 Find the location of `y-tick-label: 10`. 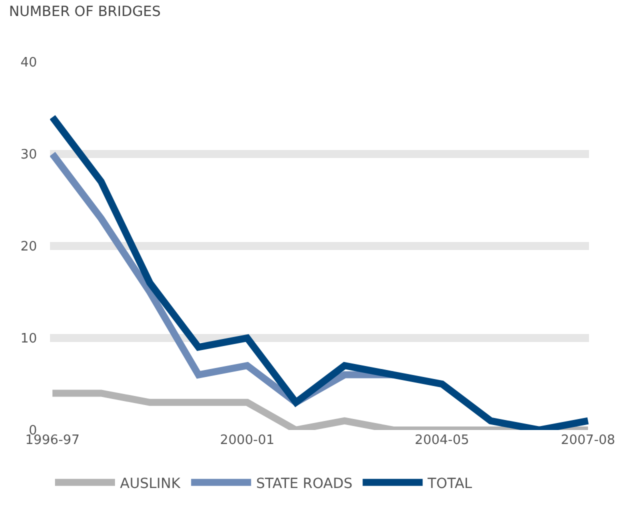

y-tick-label: 10 is located at coordinates (28, 339).